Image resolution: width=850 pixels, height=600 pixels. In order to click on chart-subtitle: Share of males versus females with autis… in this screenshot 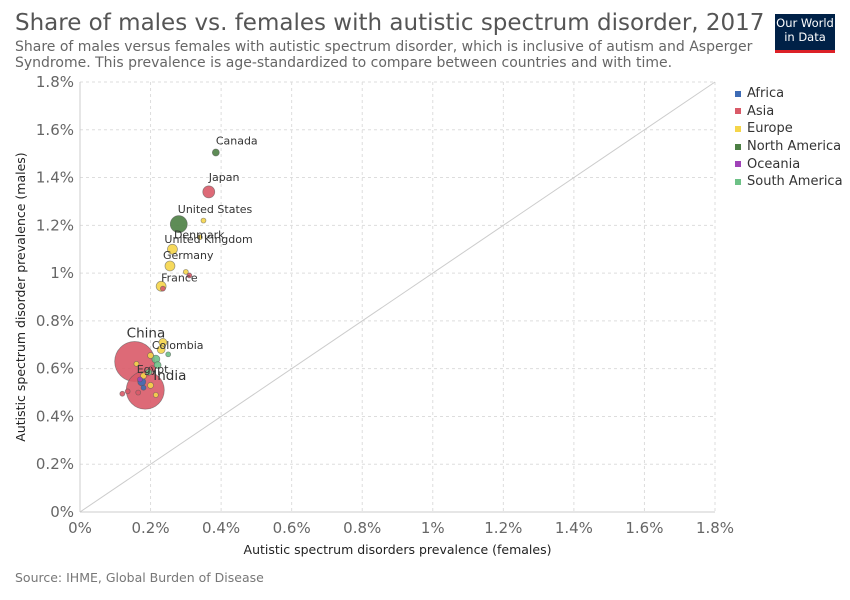, I will do `click(384, 55)`.